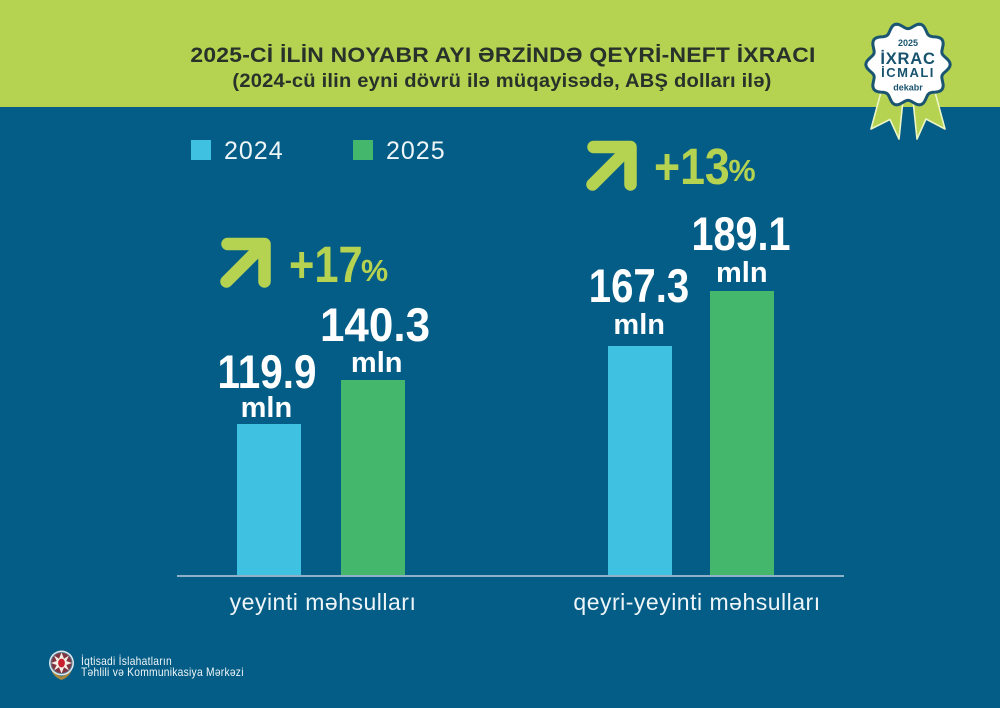 The image size is (1000, 708). Describe the element at coordinates (908, 43) in the screenshot. I see `svg-text: 2025` at that location.